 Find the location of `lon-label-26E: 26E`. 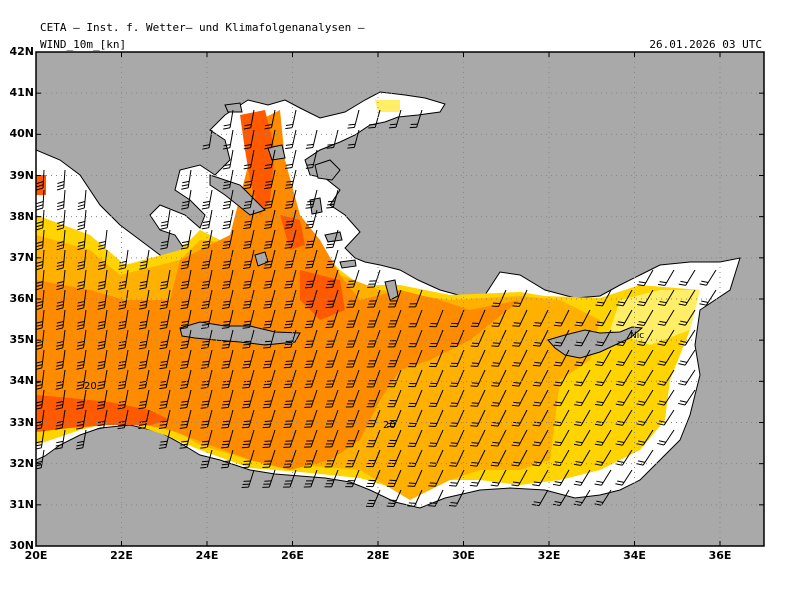

lon-label-26E: 26E is located at coordinates (292, 555).